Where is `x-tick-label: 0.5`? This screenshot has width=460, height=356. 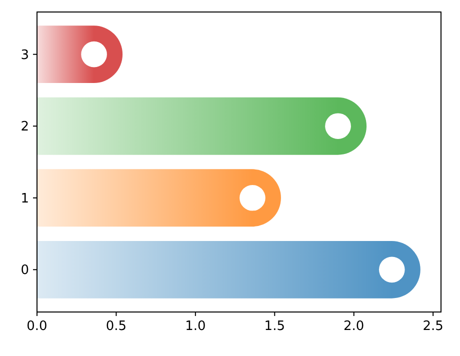 x-tick-label: 0.5 is located at coordinates (116, 326).